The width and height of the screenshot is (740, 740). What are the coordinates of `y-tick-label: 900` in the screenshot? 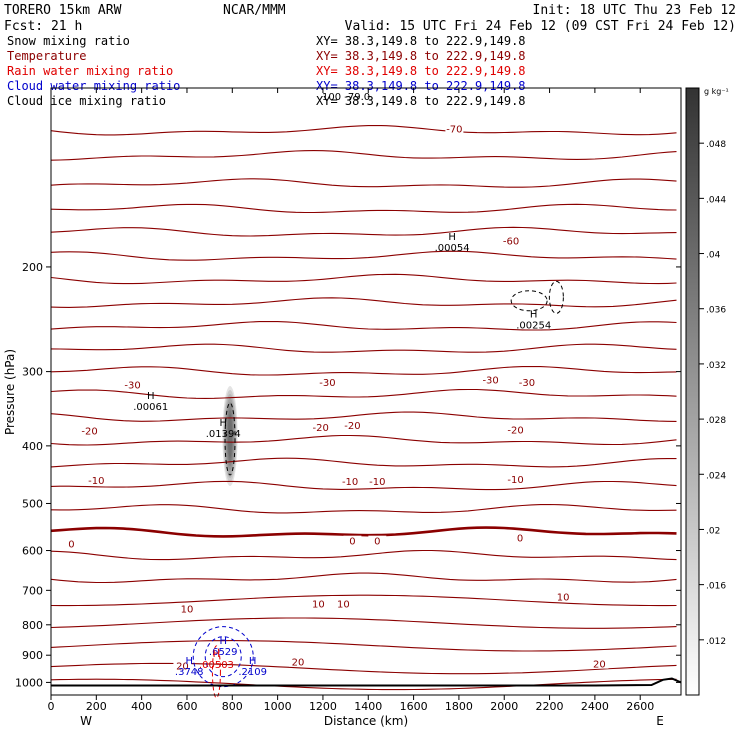 It's located at (32, 655).